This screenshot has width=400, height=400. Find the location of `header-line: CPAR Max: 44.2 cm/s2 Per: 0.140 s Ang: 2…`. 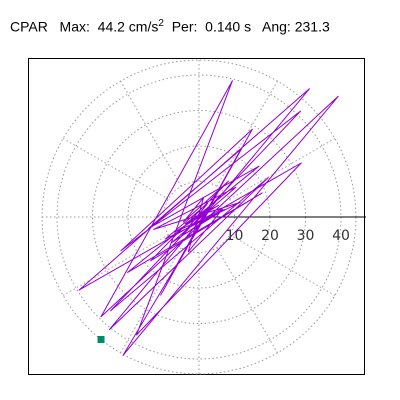

header-line: CPAR Max: 44.2 cm/s2 Per: 0.140 s Ang: 2… is located at coordinates (170, 25).